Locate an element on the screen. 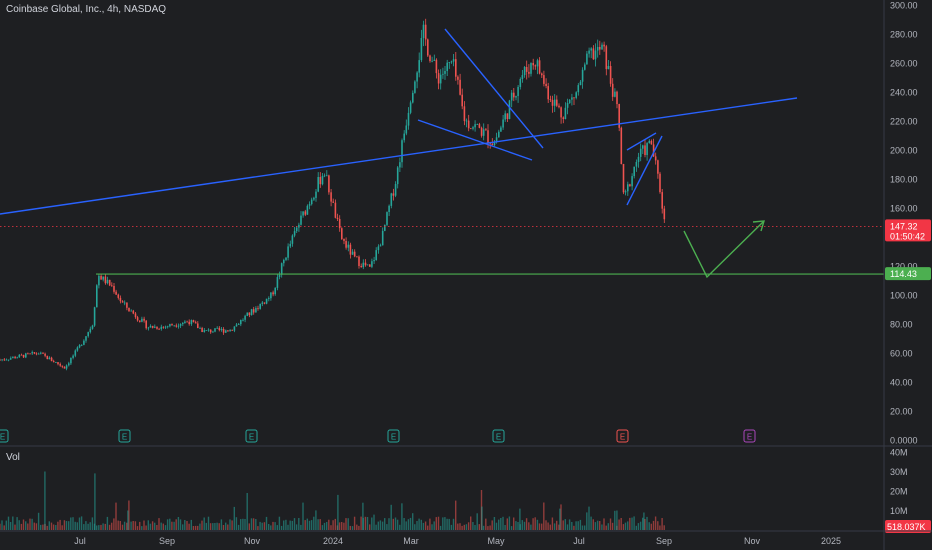 The width and height of the screenshot is (932, 550). lower-wedge-trendline is located at coordinates (475, 140).